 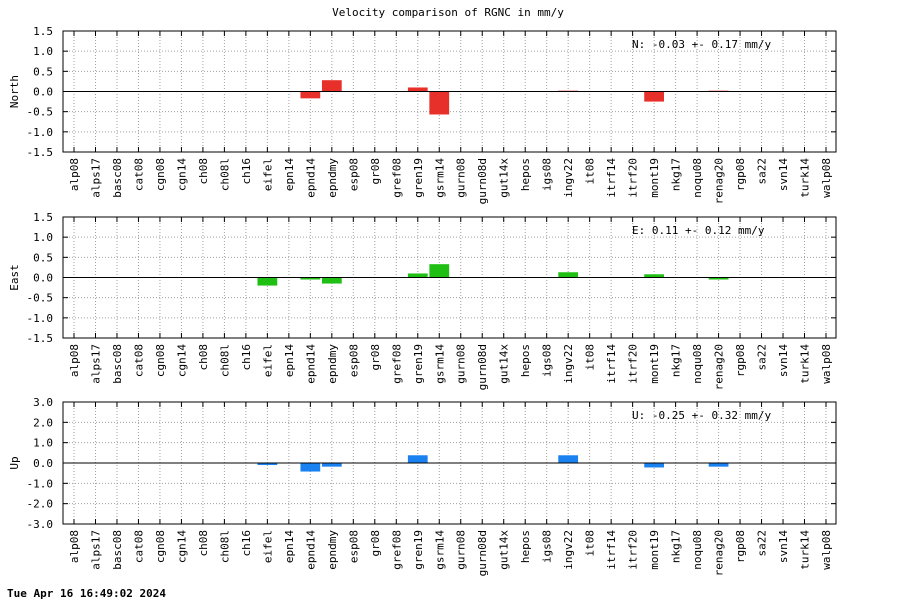 I want to click on x-tick-label: eifel, so click(x=267, y=174).